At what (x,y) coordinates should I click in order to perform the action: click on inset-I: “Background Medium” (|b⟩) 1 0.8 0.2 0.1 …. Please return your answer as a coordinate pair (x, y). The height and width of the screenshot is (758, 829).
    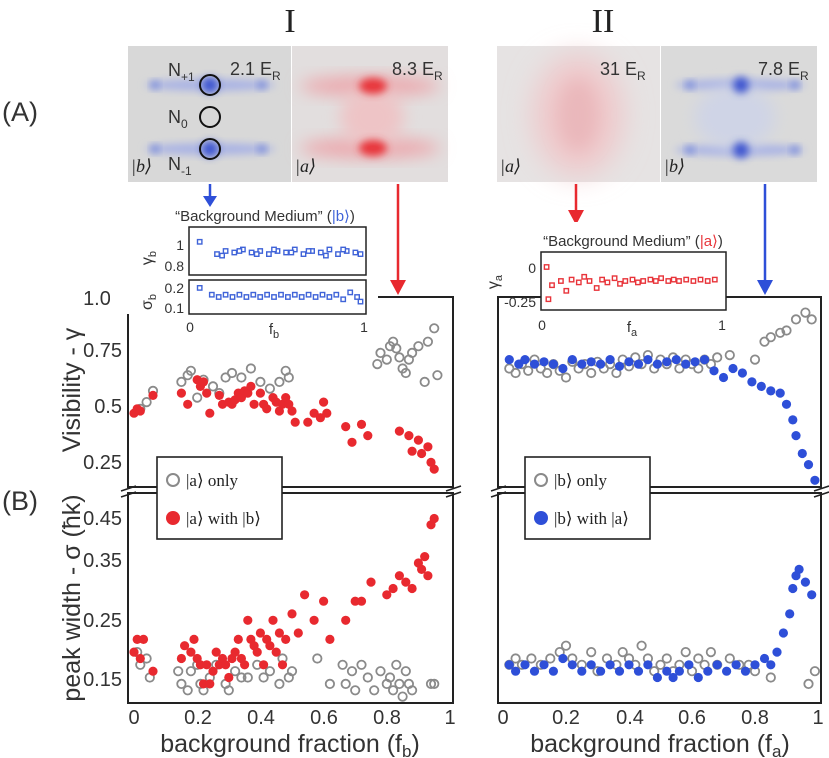
    Looking at the image, I should click on (244, 262).